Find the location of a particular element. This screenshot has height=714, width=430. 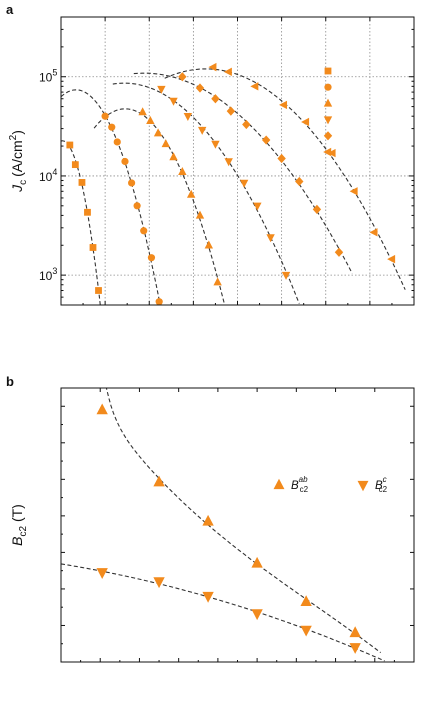

ylabel-main: J is located at coordinates (17, 188).